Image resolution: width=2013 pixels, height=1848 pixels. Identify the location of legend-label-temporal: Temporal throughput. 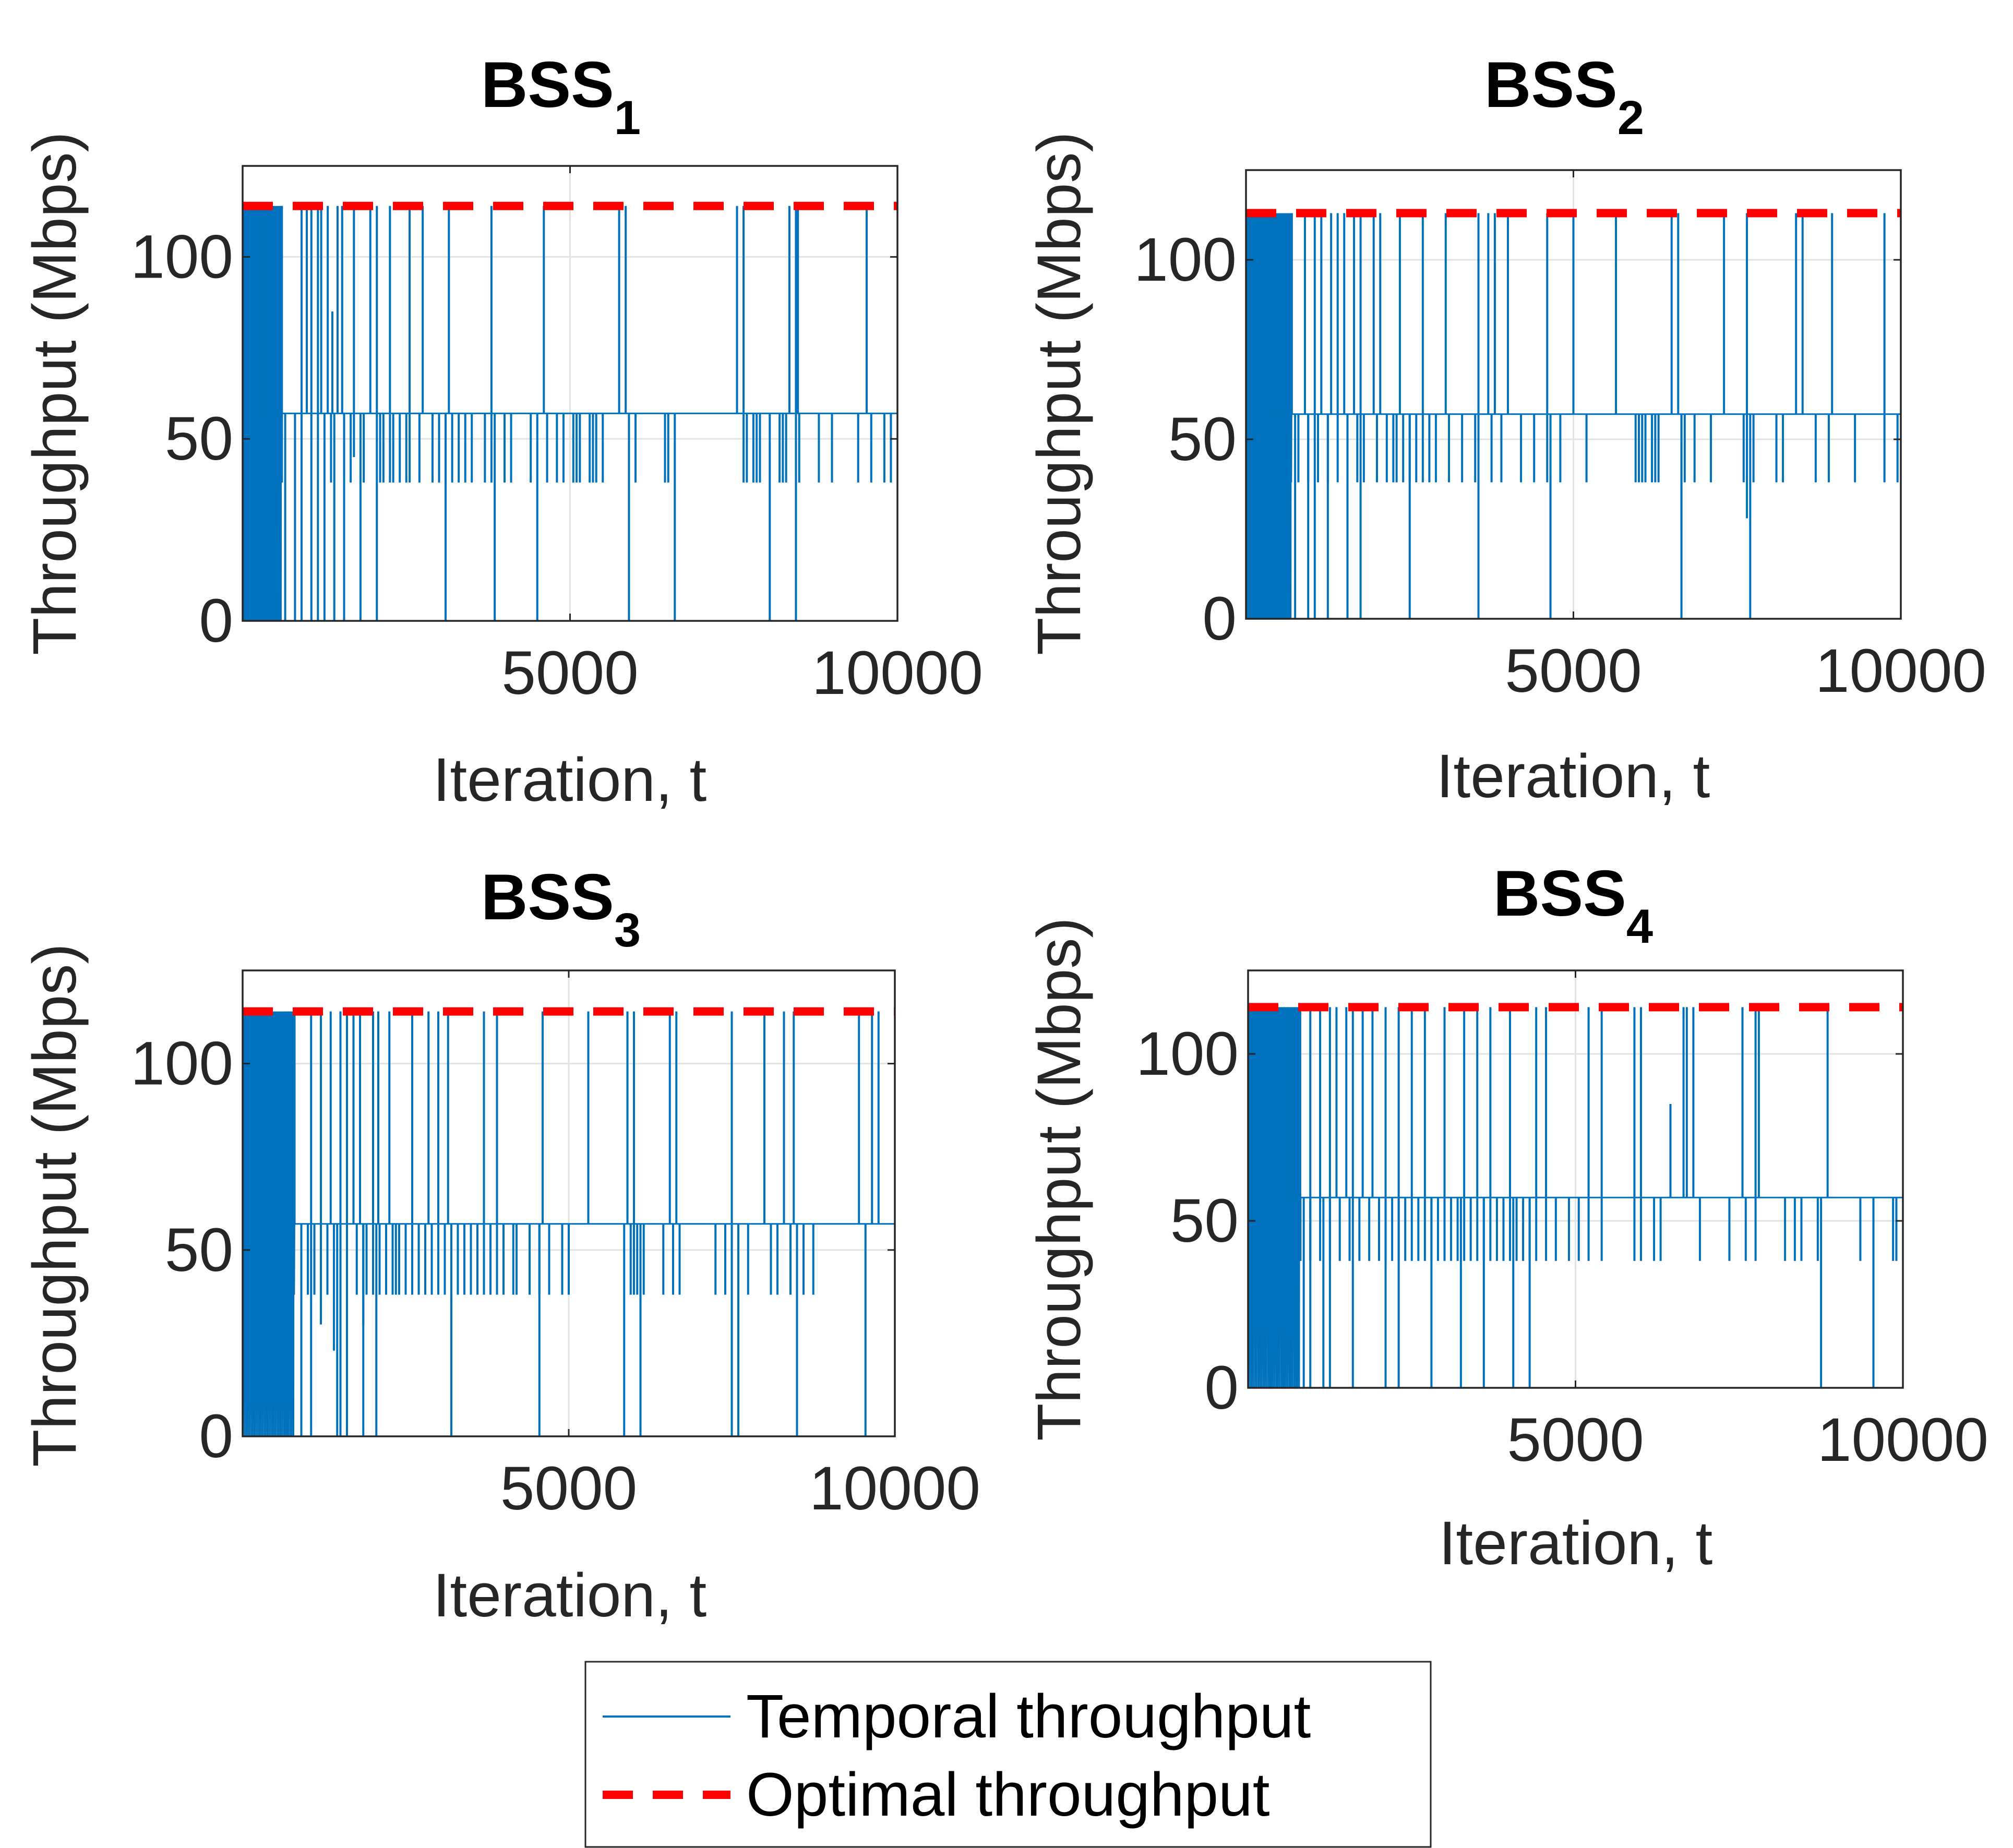
(1028, 1716).